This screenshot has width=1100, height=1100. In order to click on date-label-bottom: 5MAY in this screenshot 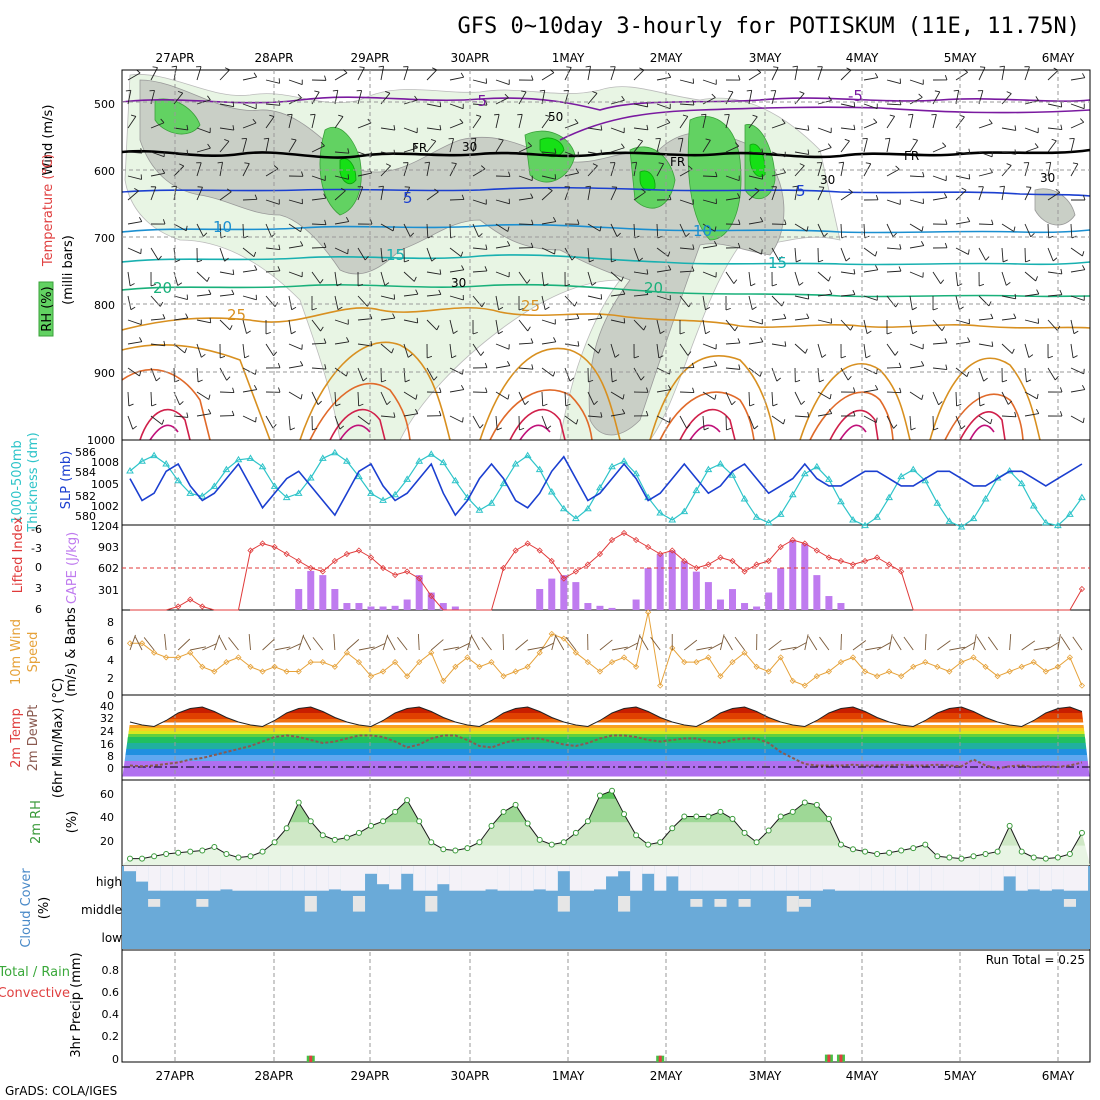, I will do `click(960, 1076)`.